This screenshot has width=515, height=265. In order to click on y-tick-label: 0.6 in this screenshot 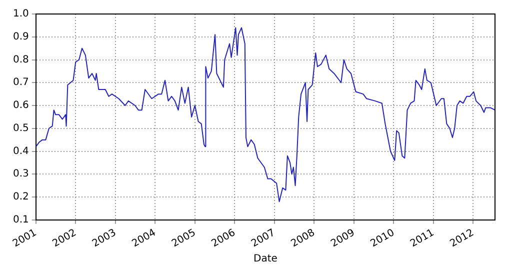, I will do `click(20, 106)`.